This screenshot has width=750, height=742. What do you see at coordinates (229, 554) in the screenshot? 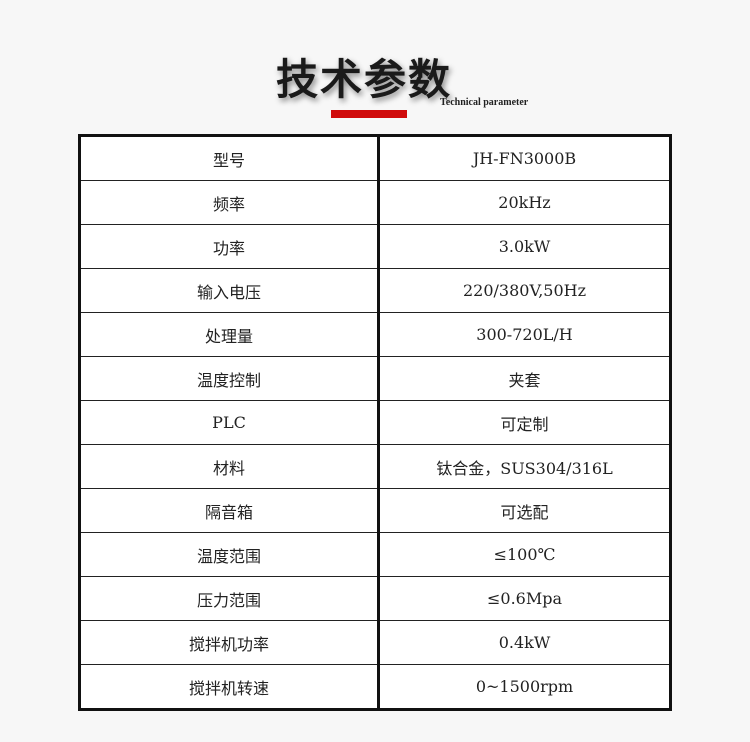
I see `spec-label: 温度范围` at bounding box center [229, 554].